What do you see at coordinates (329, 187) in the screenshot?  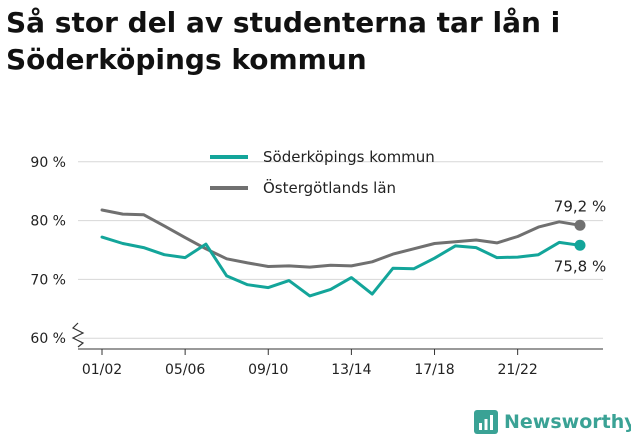 I see `legend-label: Östergötlands län` at bounding box center [329, 187].